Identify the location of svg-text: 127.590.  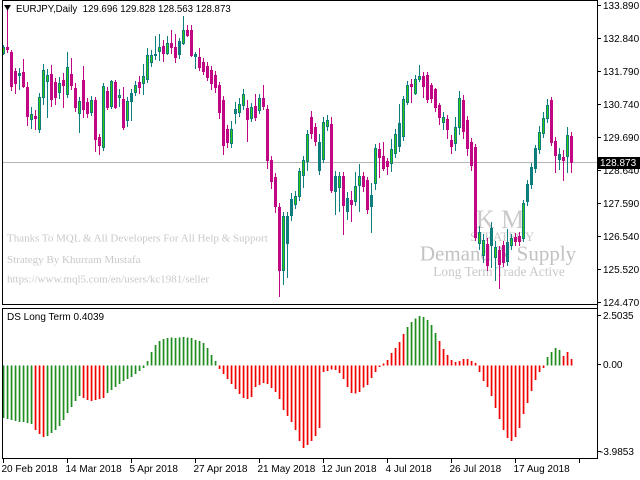
(621, 204).